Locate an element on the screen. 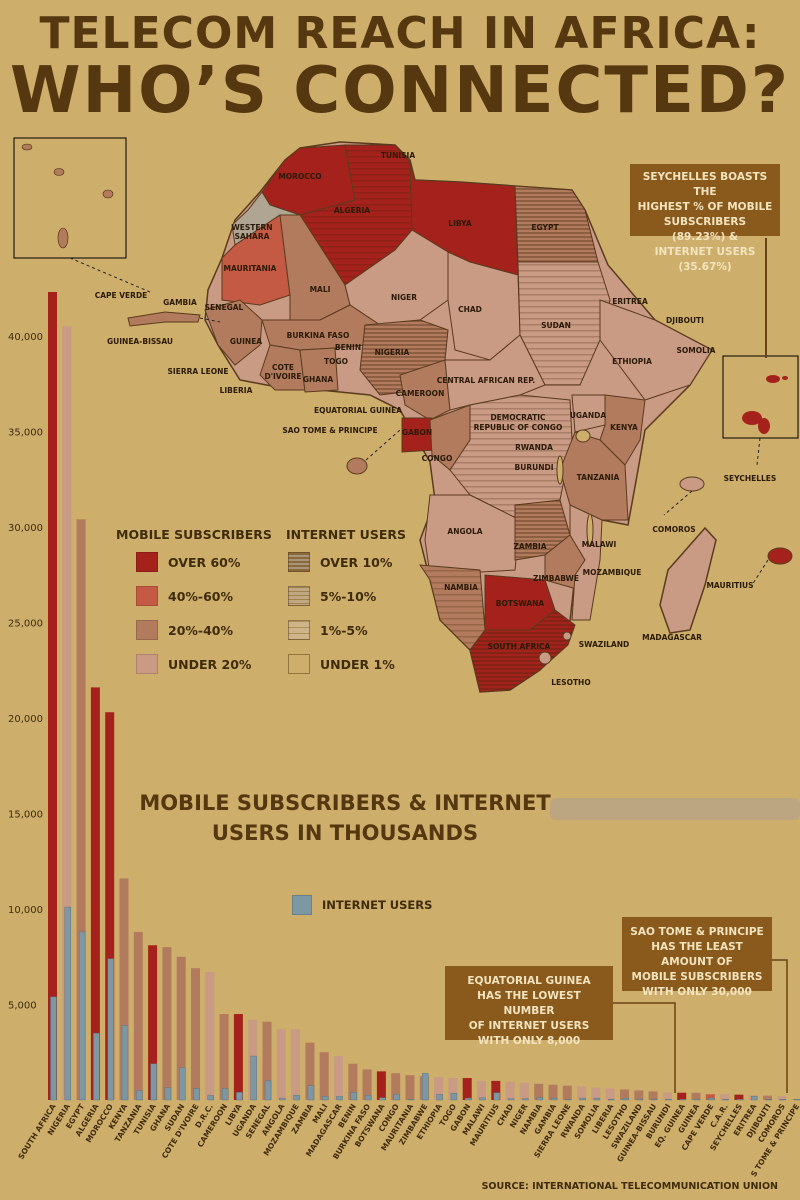 This screenshot has height=1200, width=800. callout-line: WITH ONLY 30,000 is located at coordinates (697, 992).